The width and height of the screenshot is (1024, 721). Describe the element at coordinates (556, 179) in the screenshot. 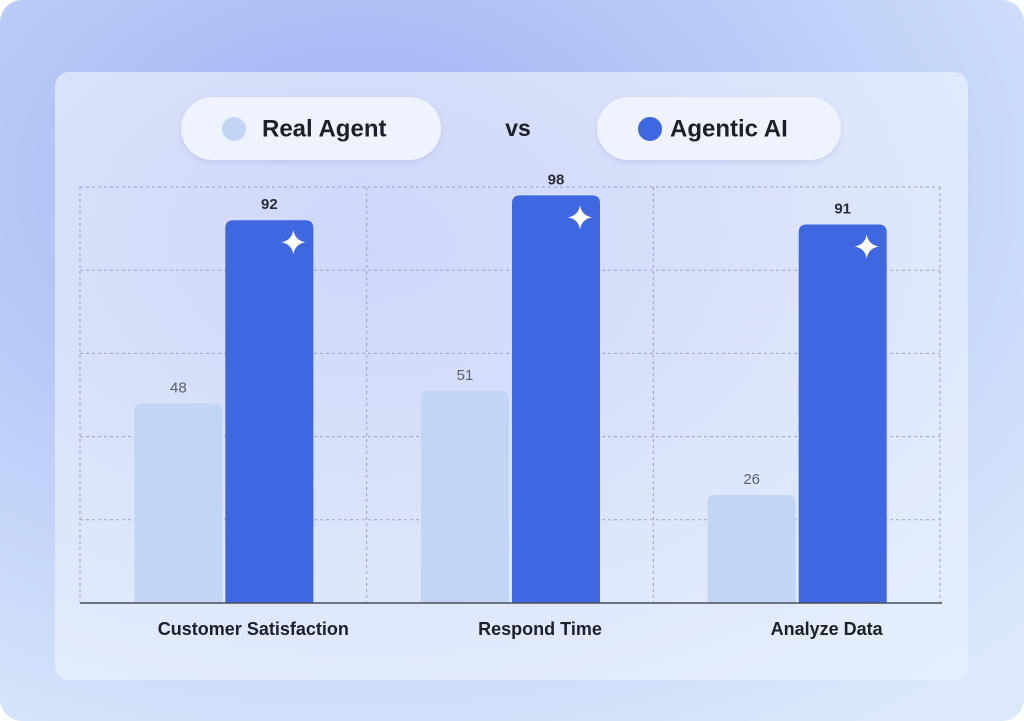

I see `value-label: 98` at that location.